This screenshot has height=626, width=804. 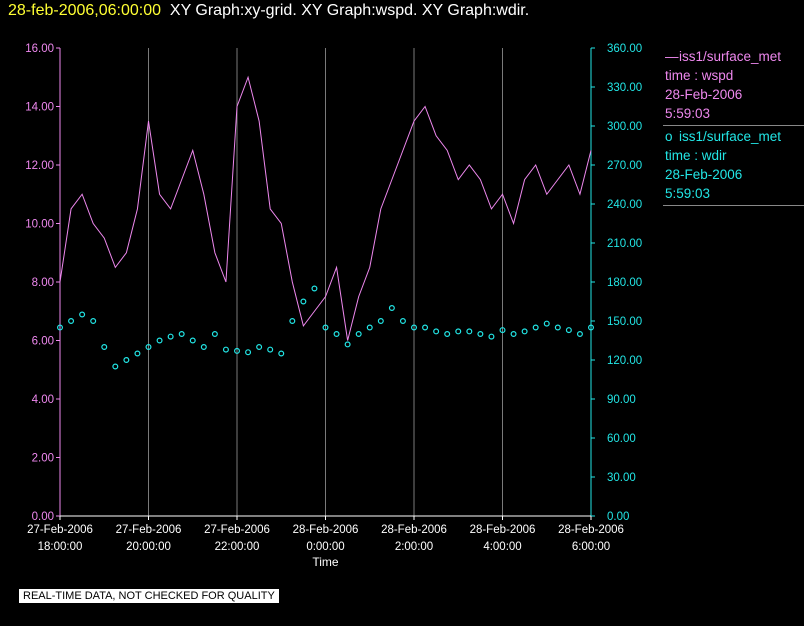 I want to click on legend-variable: time : wdir, so click(x=696, y=155).